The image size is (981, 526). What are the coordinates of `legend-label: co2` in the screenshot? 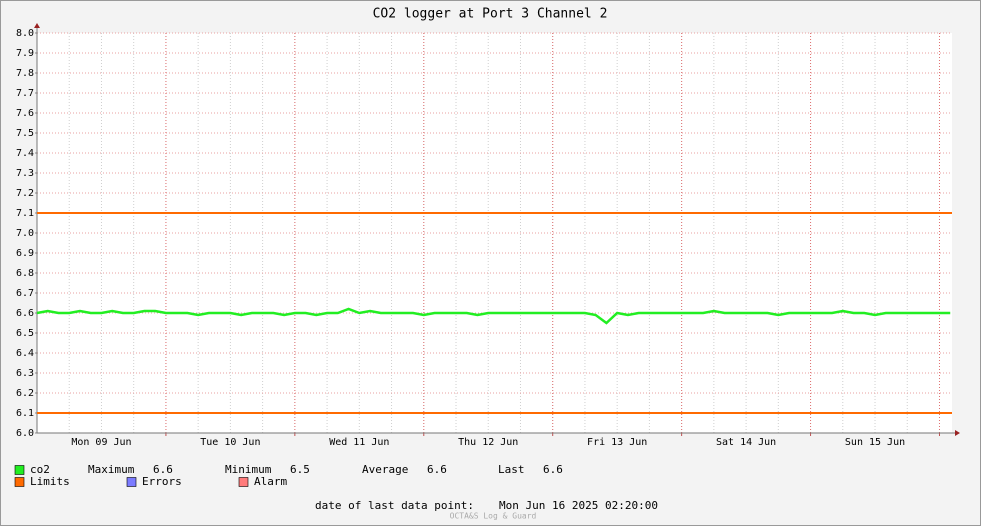 It's located at (40, 469).